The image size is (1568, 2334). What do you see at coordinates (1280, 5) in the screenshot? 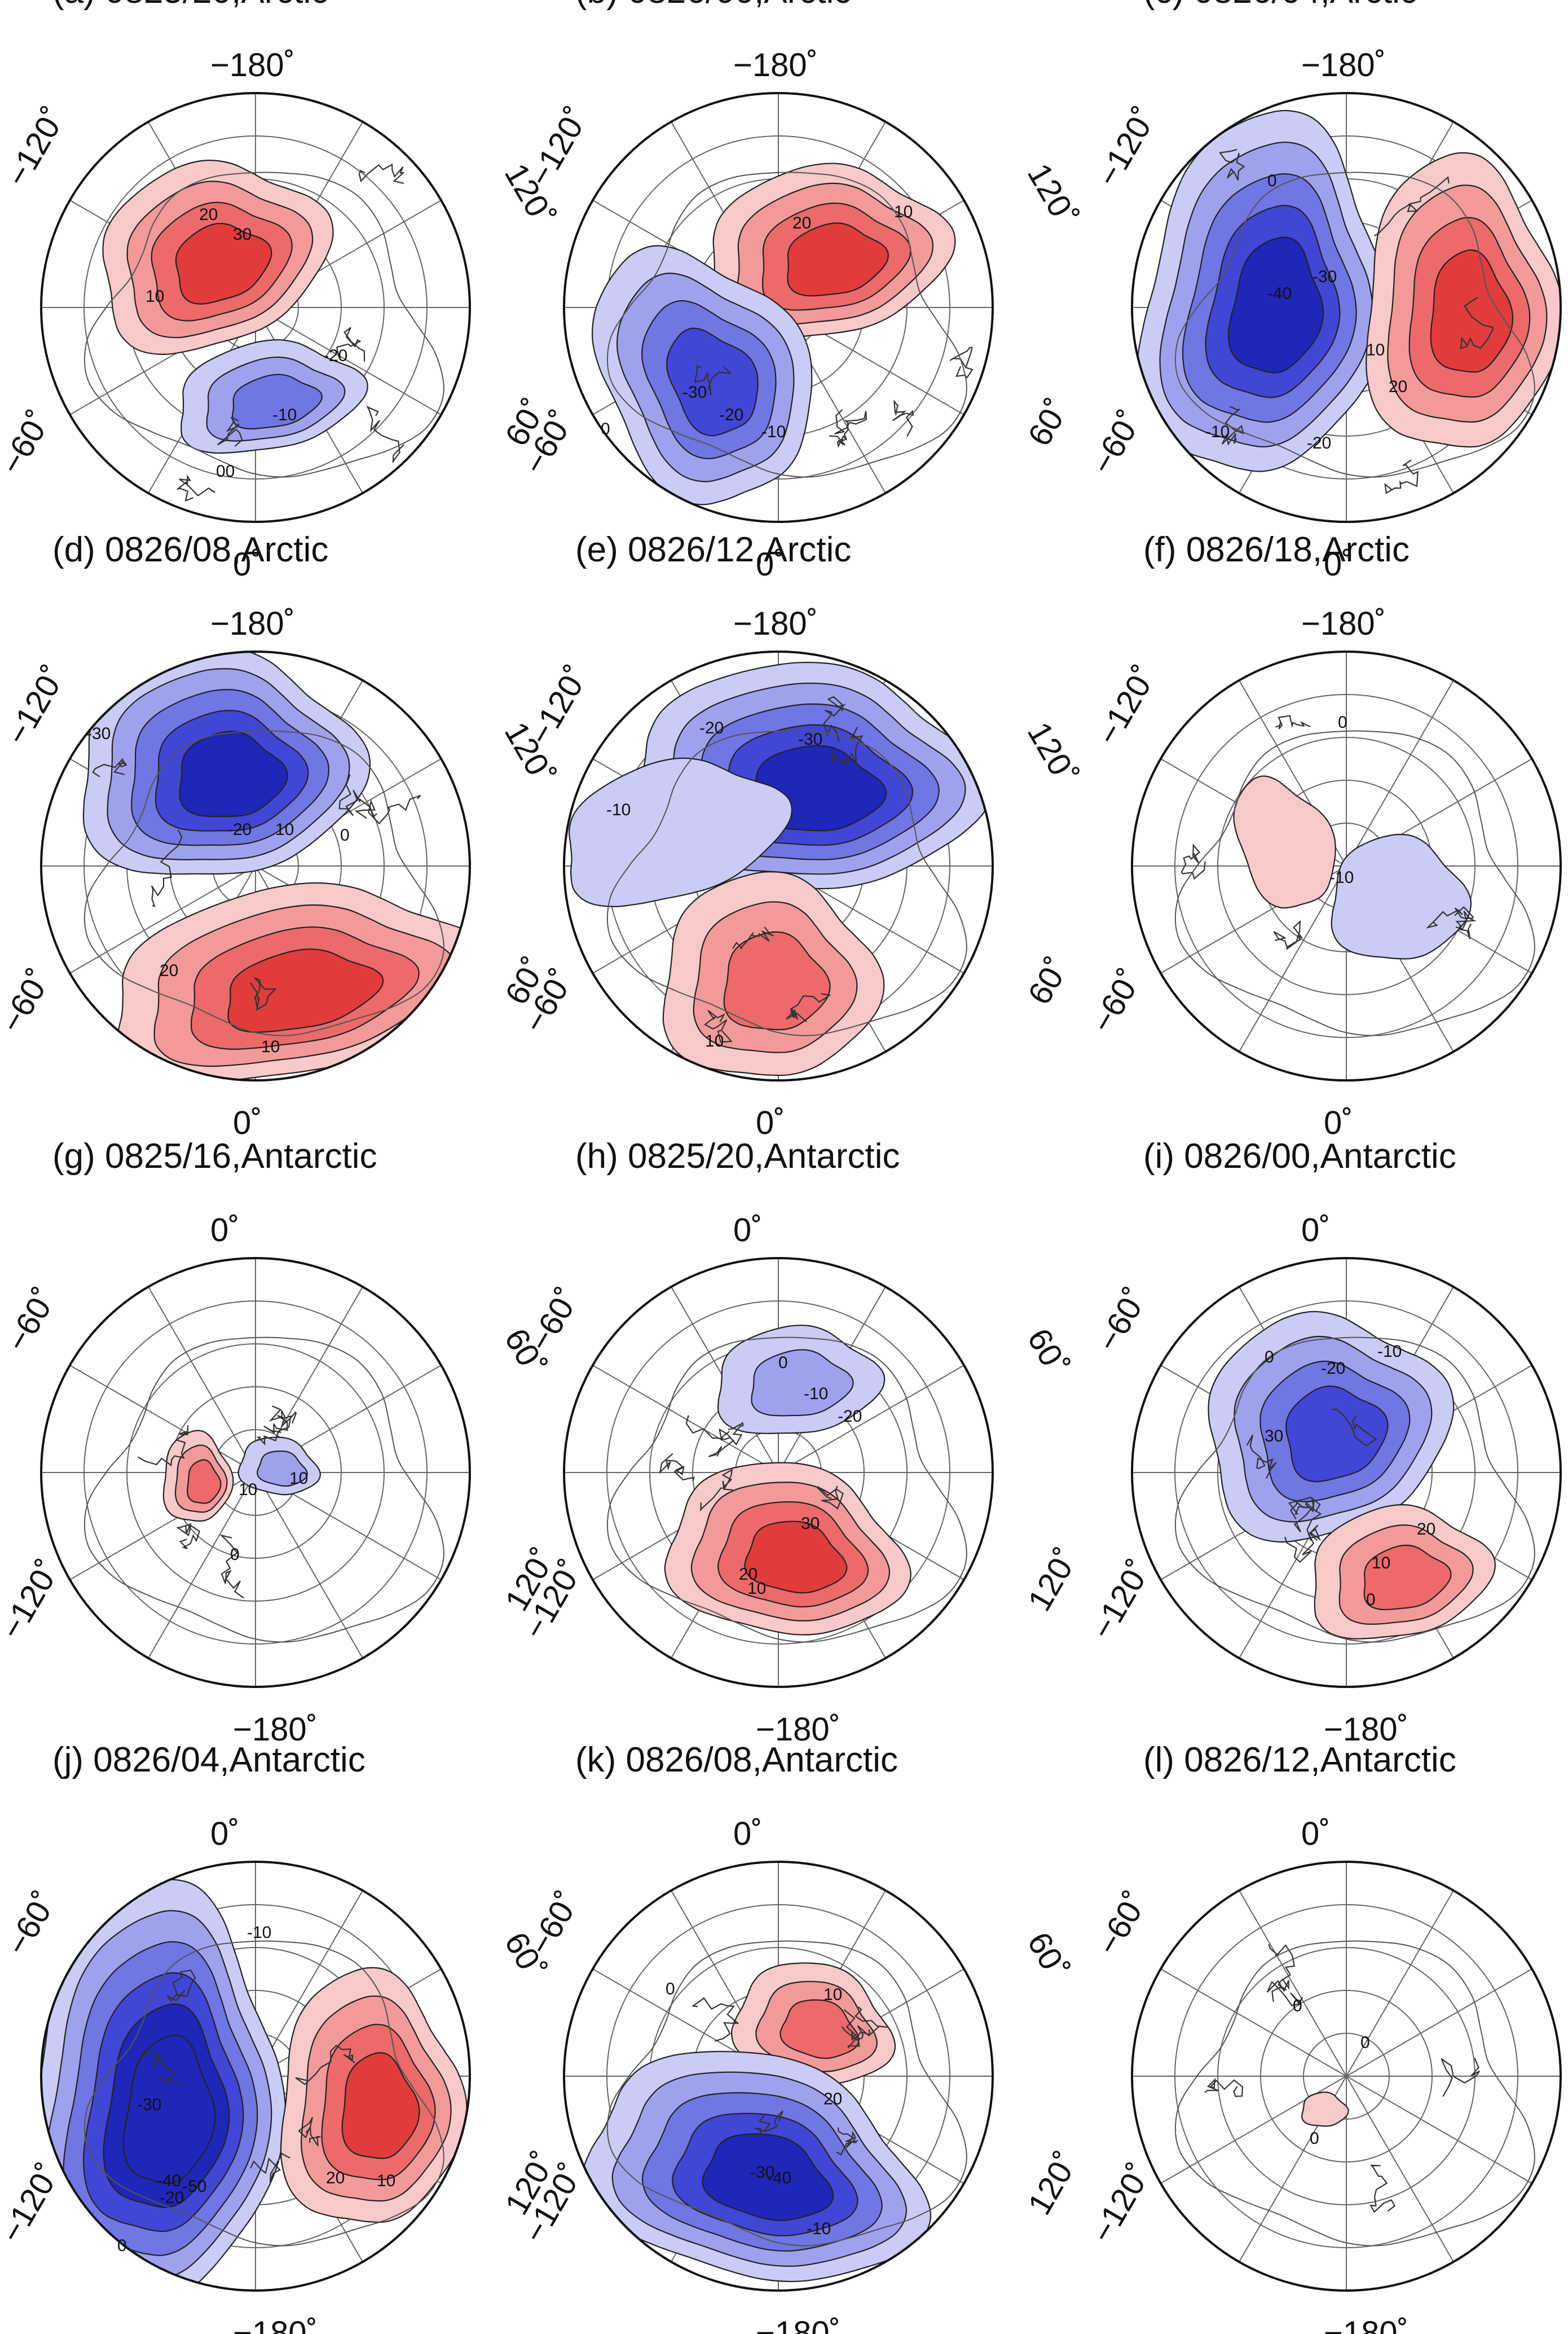
I see `panel-title: (c) 0826/04,Arctic` at bounding box center [1280, 5].